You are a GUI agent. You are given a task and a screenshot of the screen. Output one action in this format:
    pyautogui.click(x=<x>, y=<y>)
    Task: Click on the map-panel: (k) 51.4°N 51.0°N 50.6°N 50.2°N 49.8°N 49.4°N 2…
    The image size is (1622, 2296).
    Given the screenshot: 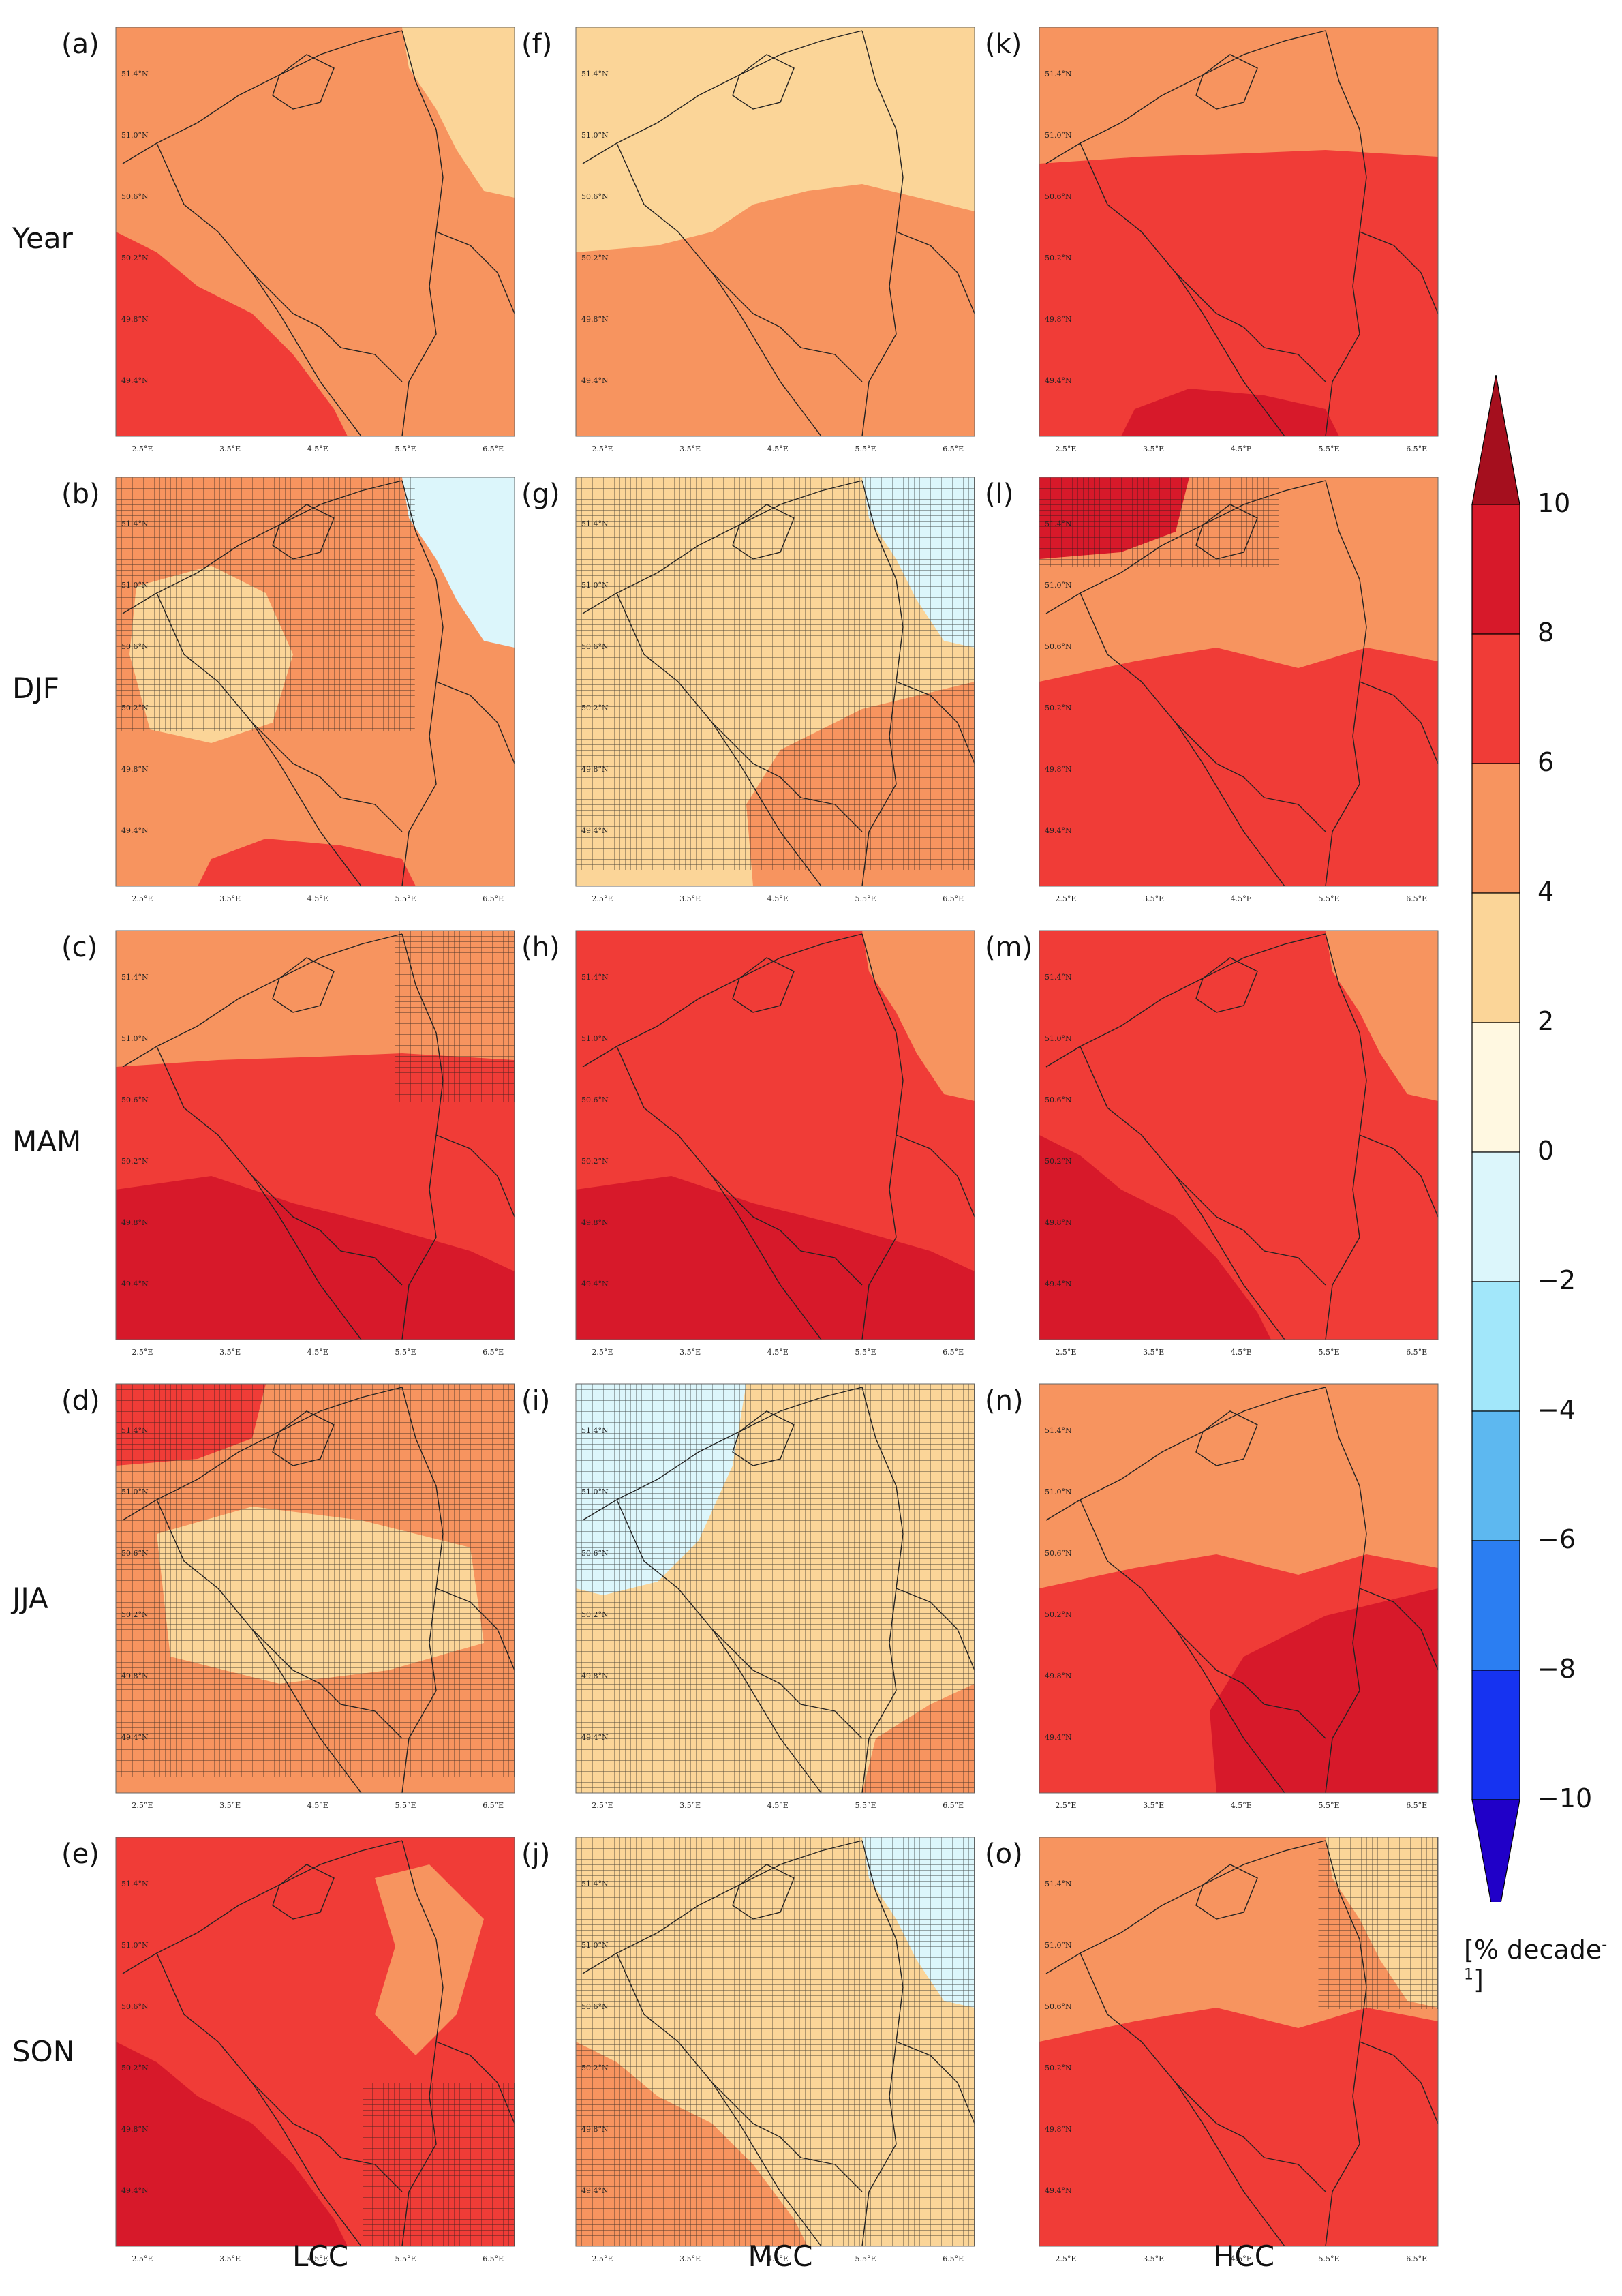 What is the action you would take?
    pyautogui.click(x=1216, y=240)
    